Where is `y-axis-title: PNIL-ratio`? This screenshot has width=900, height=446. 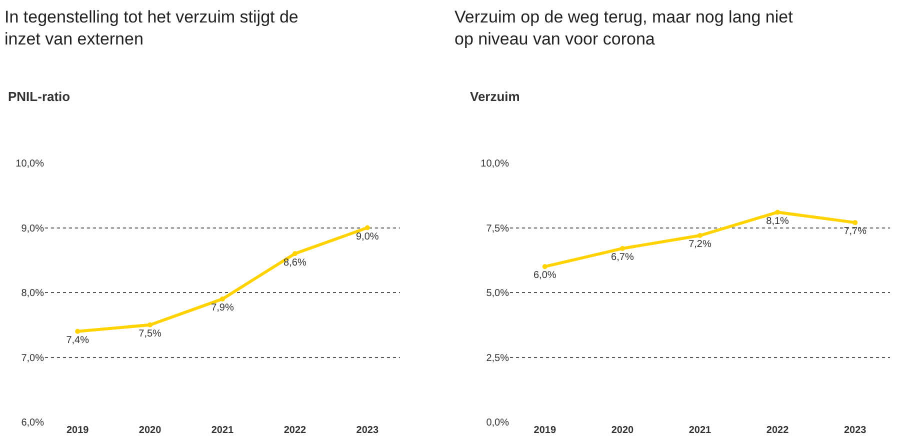
y-axis-title: PNIL-ratio is located at coordinates (39, 96).